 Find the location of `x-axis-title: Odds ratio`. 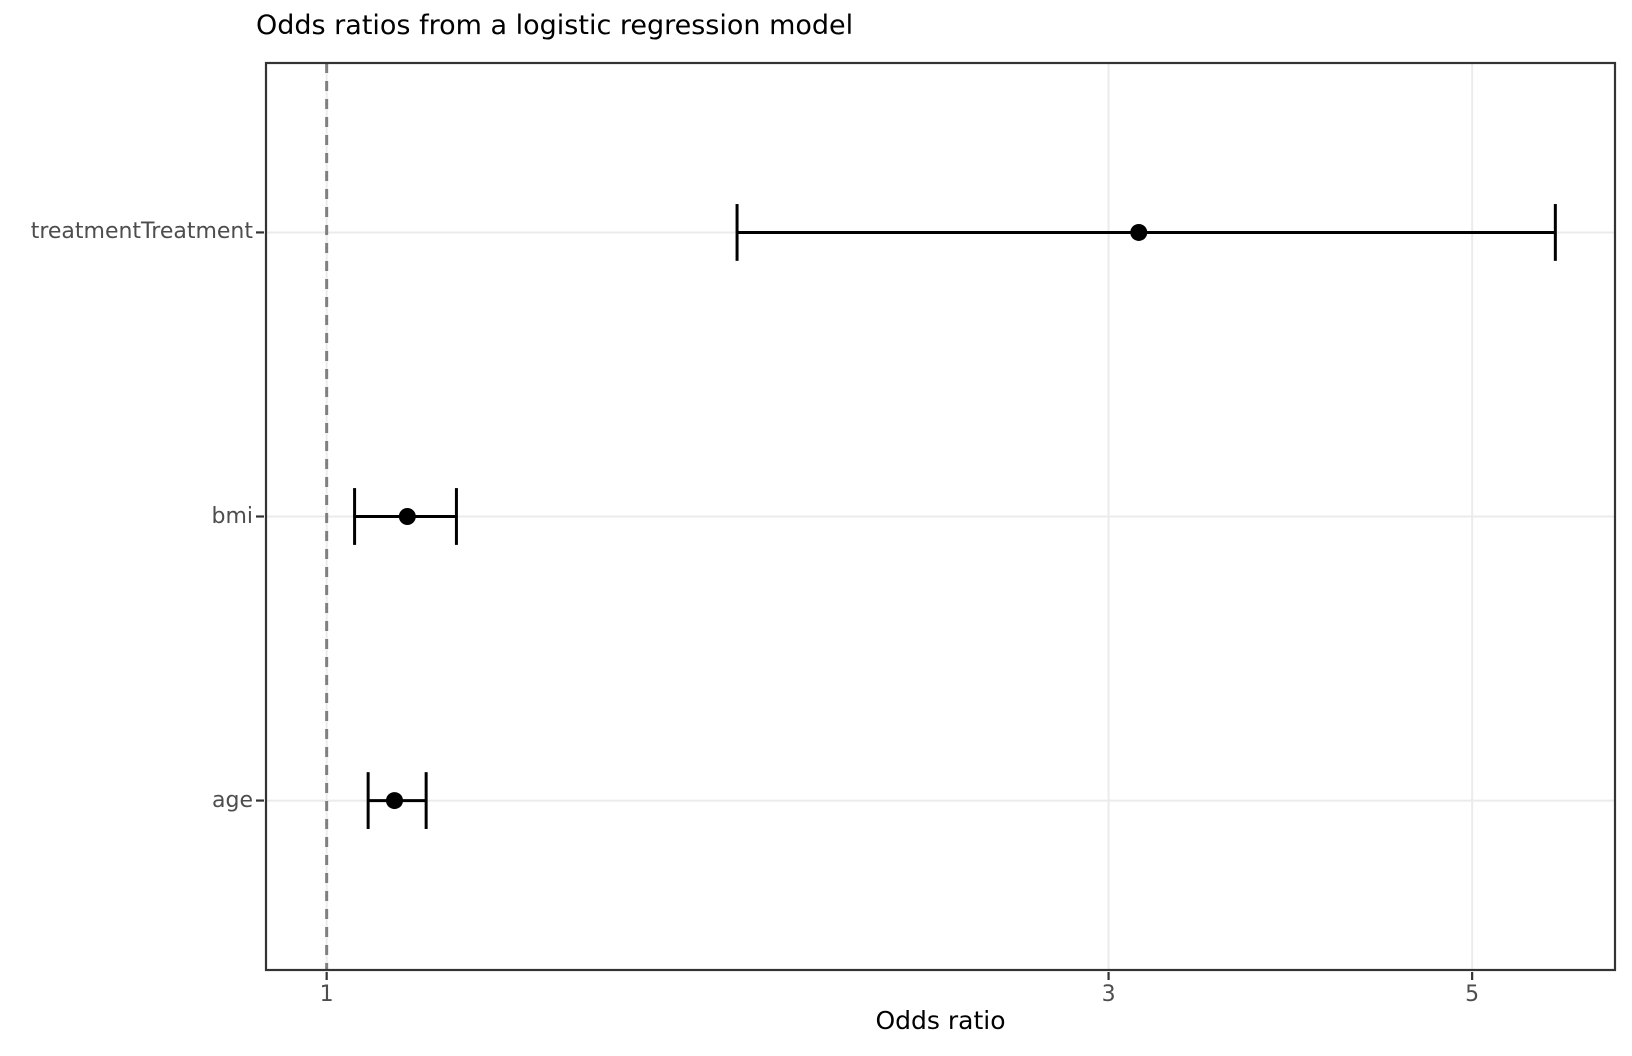

x-axis-title: Odds ratio is located at coordinates (940, 1020).